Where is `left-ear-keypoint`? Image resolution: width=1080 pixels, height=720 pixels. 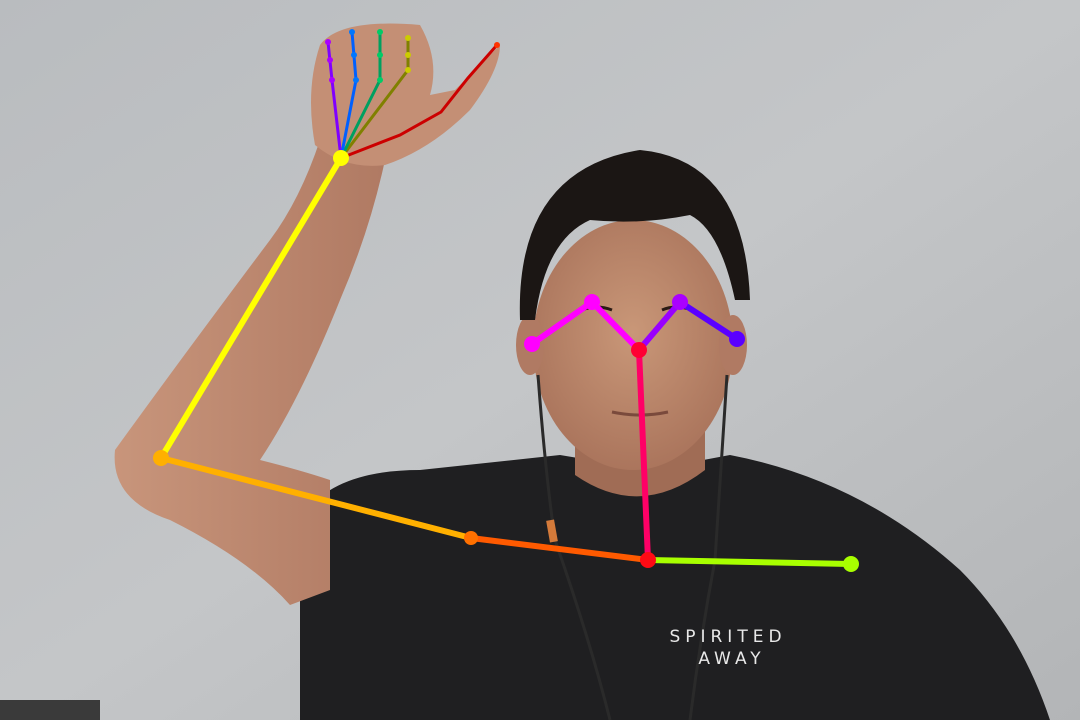 left-ear-keypoint is located at coordinates (532, 344).